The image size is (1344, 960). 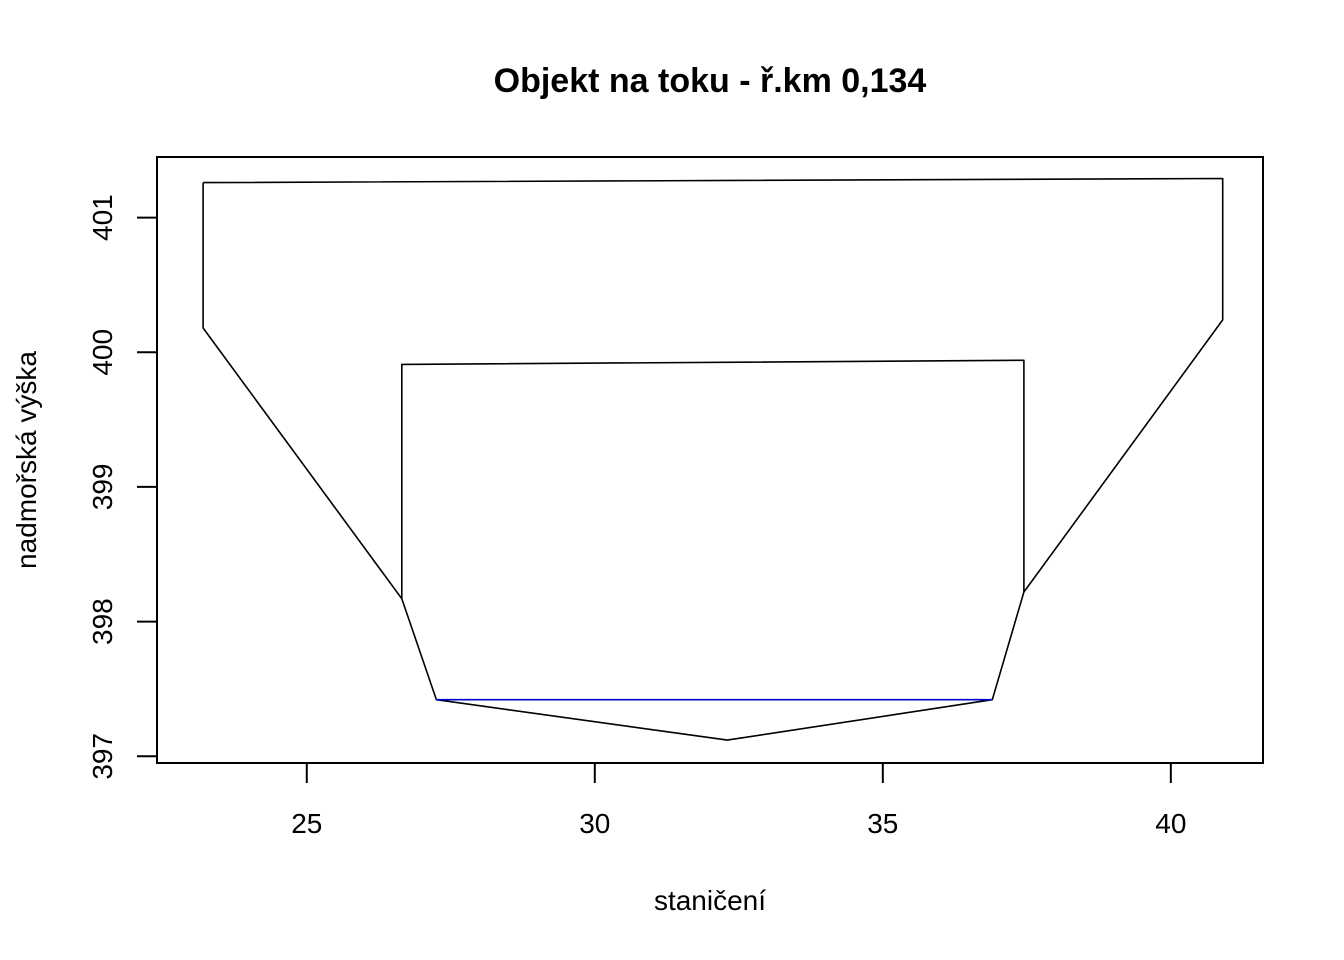 What do you see at coordinates (102, 621) in the screenshot?
I see `y-tick-label: 398` at bounding box center [102, 621].